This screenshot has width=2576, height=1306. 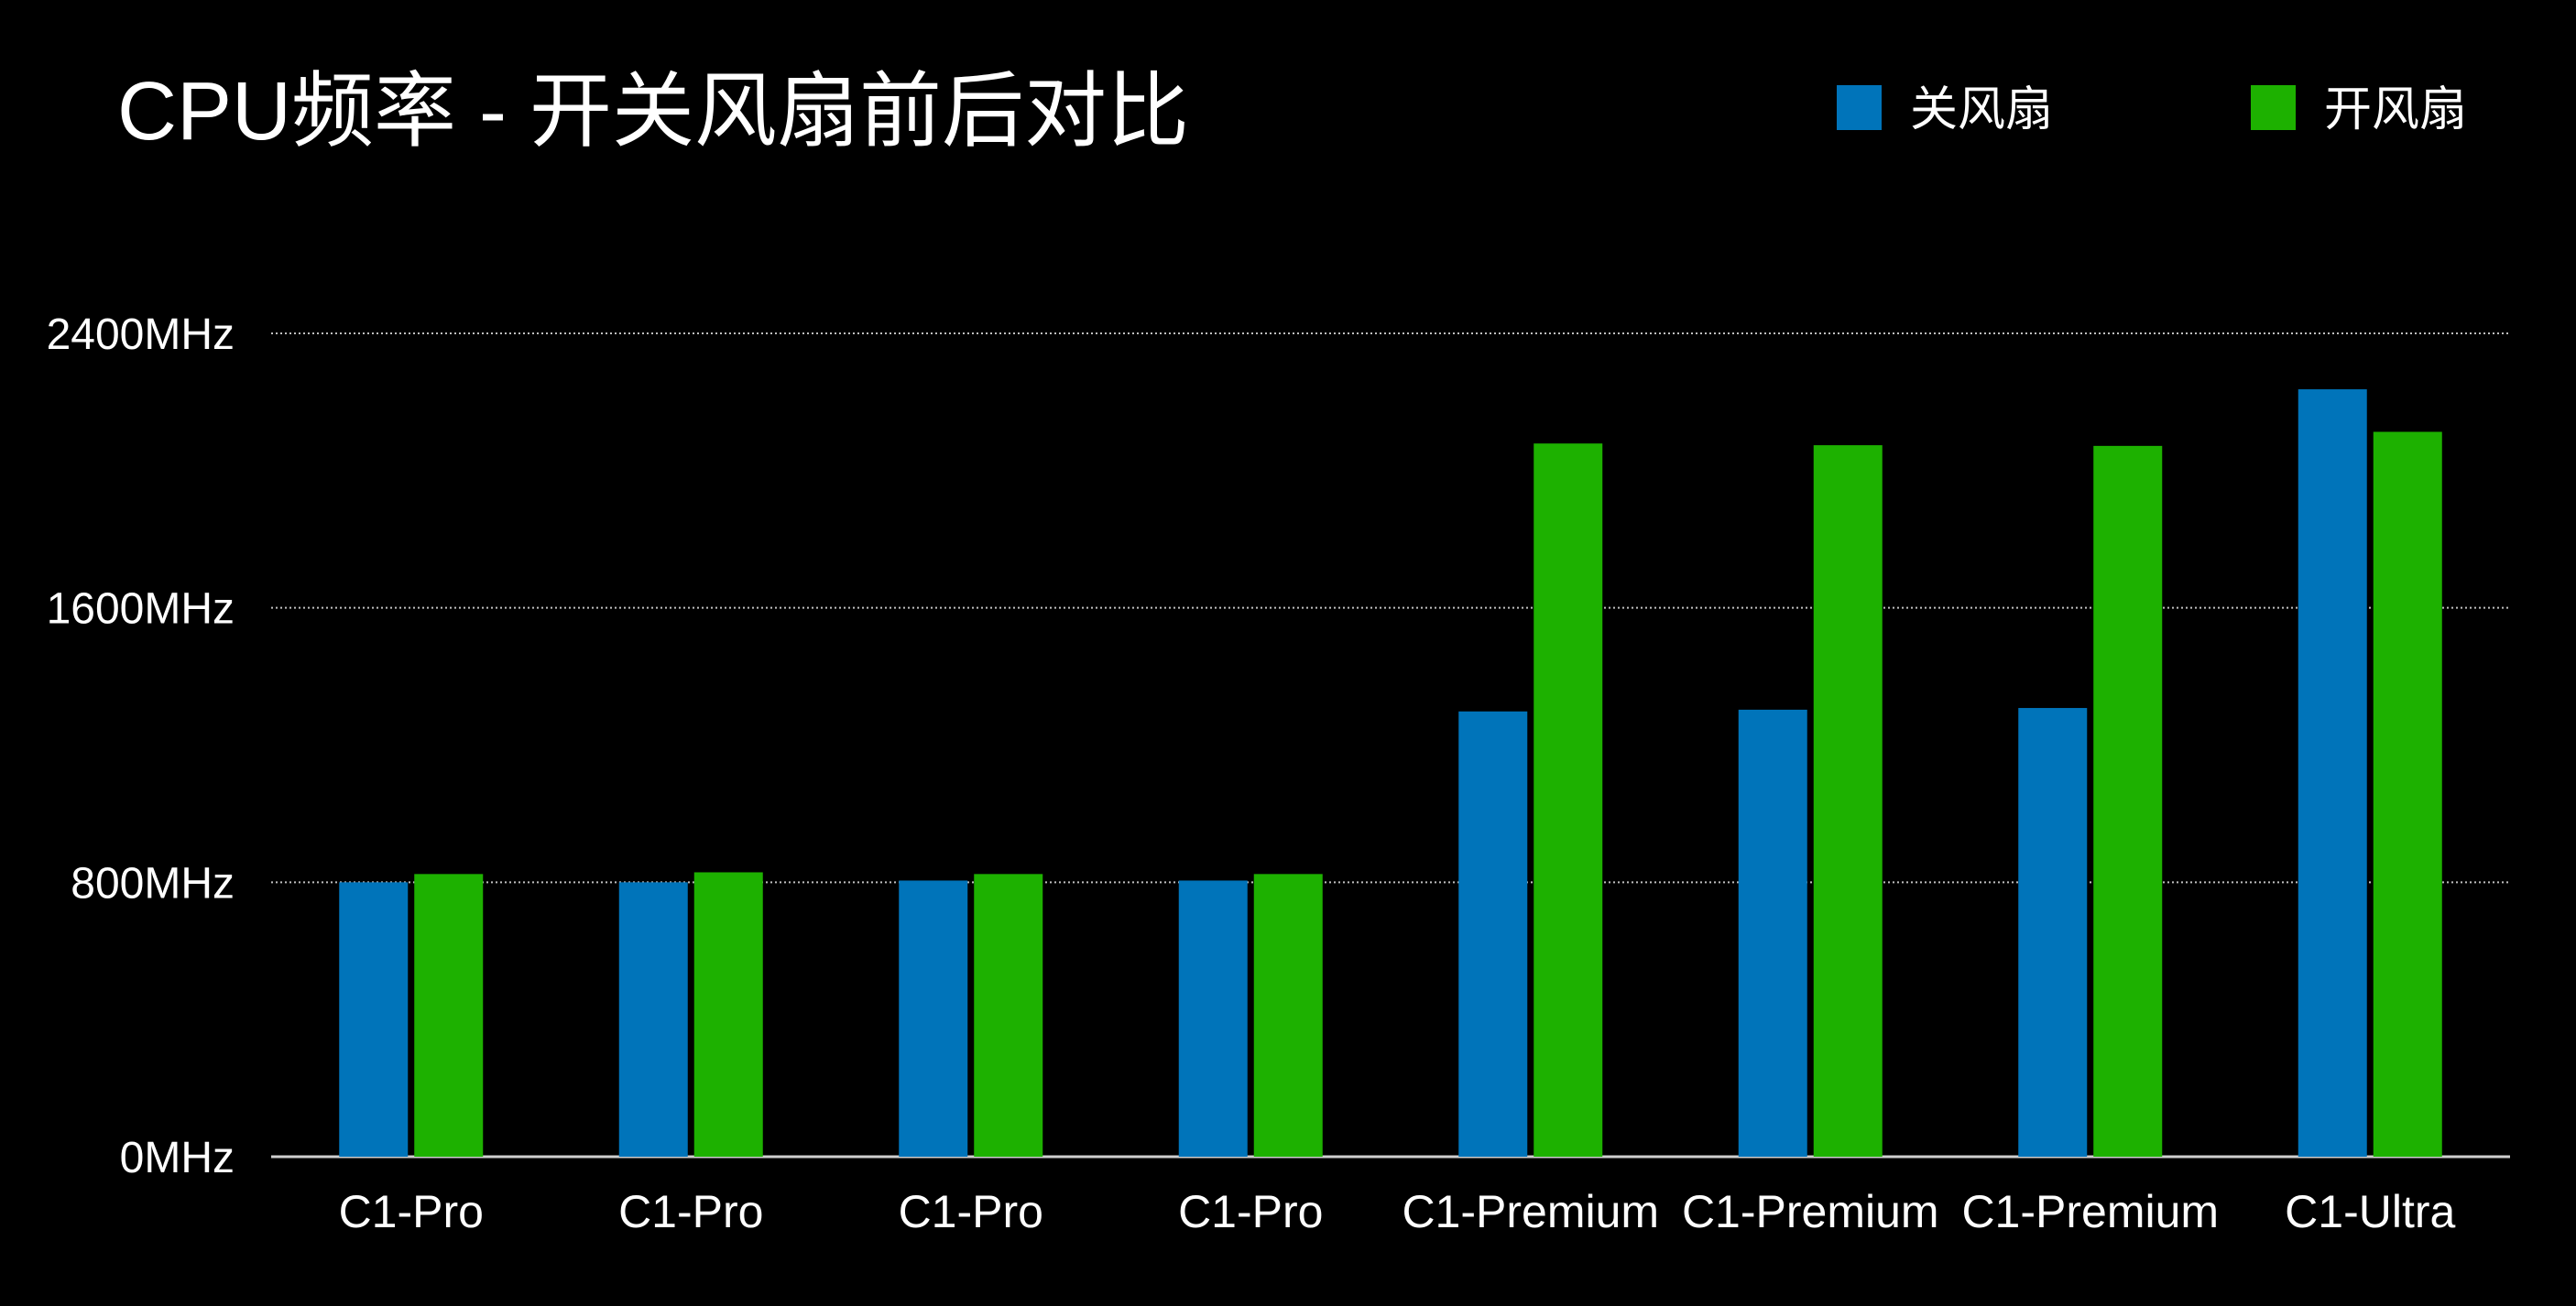 I want to click on x-tick-label: C1-Ultra, so click(x=2370, y=1211).